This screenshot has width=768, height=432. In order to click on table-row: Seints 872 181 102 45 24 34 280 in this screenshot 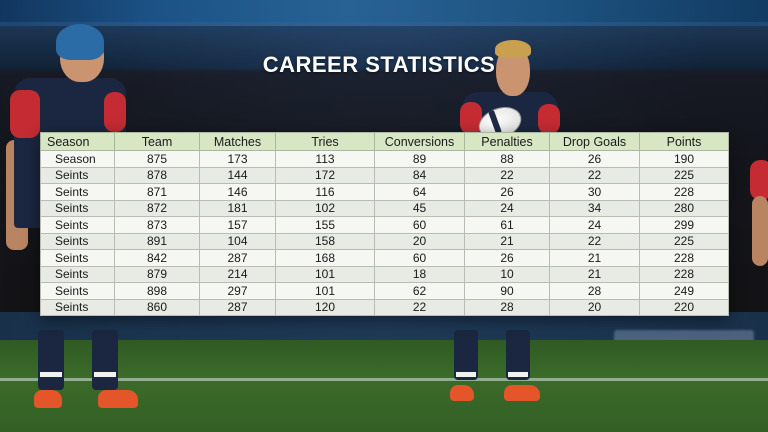, I will do `click(384, 208)`.